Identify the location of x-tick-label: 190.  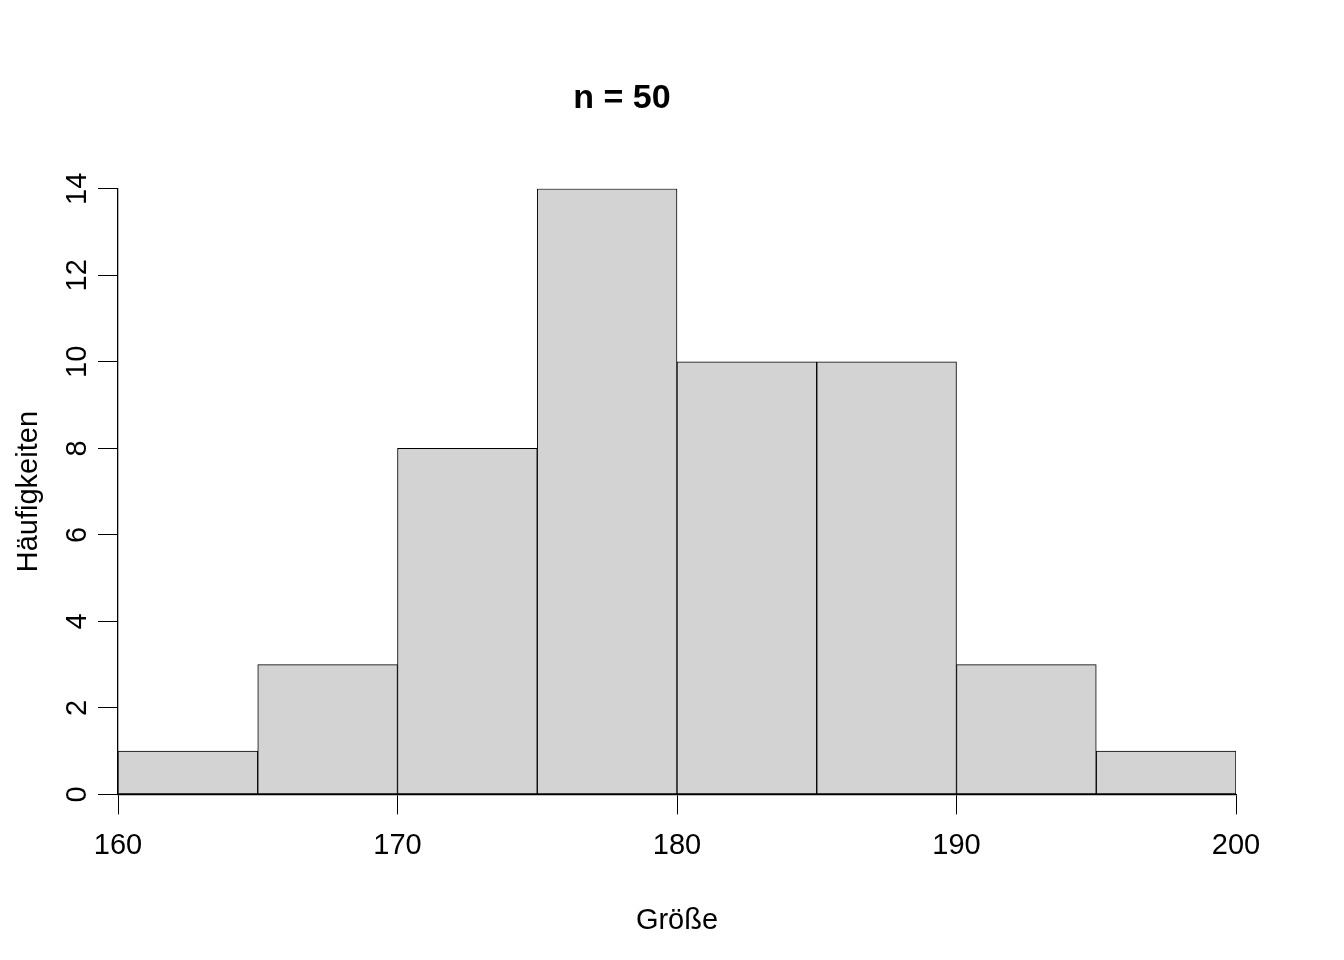
(956, 843).